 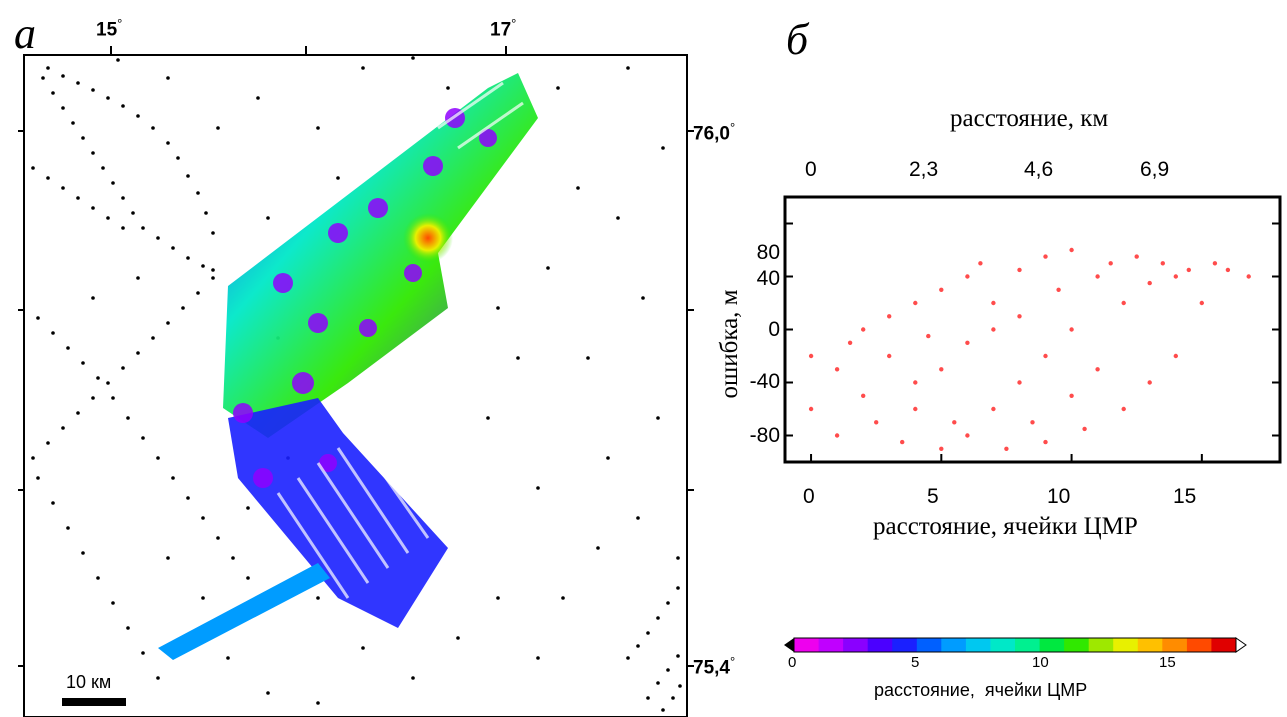 What do you see at coordinates (107, 30) in the screenshot?
I see `lon-label-15-value: 15` at bounding box center [107, 30].